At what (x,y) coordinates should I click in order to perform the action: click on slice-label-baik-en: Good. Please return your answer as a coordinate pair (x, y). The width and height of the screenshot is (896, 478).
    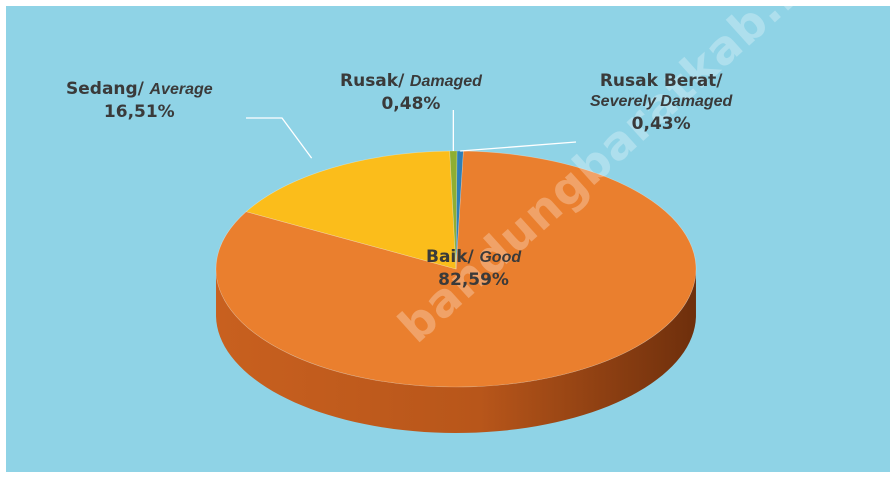
    Looking at the image, I should click on (500, 257).